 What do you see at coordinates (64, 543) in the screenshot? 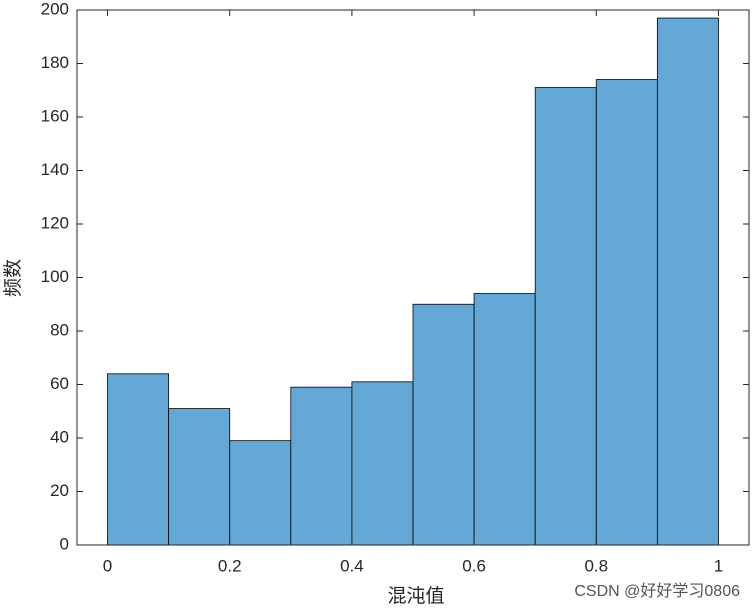
I see `y-tick-label: 0` at bounding box center [64, 543].